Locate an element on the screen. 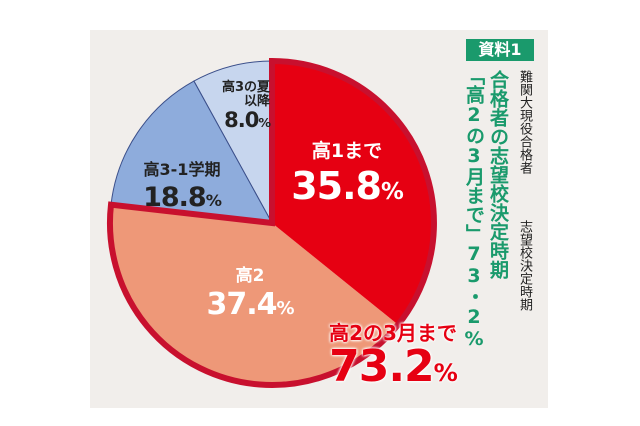  callout-value: 73.2 is located at coordinates (382, 366).